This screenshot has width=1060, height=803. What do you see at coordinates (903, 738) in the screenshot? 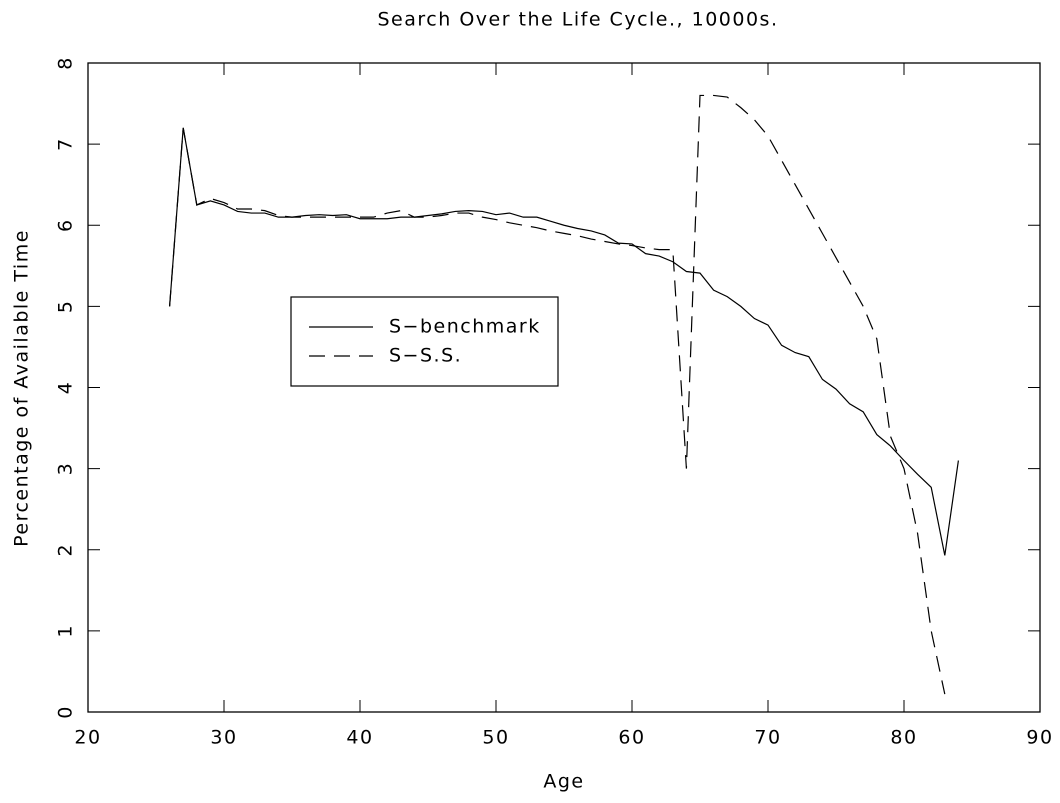
I see `x-tick-label: 80` at bounding box center [903, 738].